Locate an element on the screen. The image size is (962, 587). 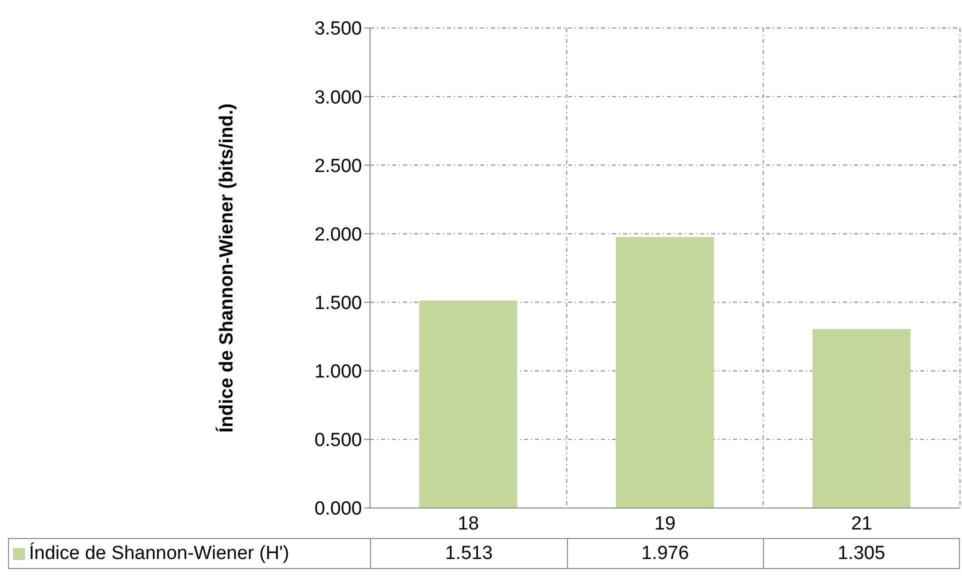
x-tick-label: 21 is located at coordinates (861, 523).